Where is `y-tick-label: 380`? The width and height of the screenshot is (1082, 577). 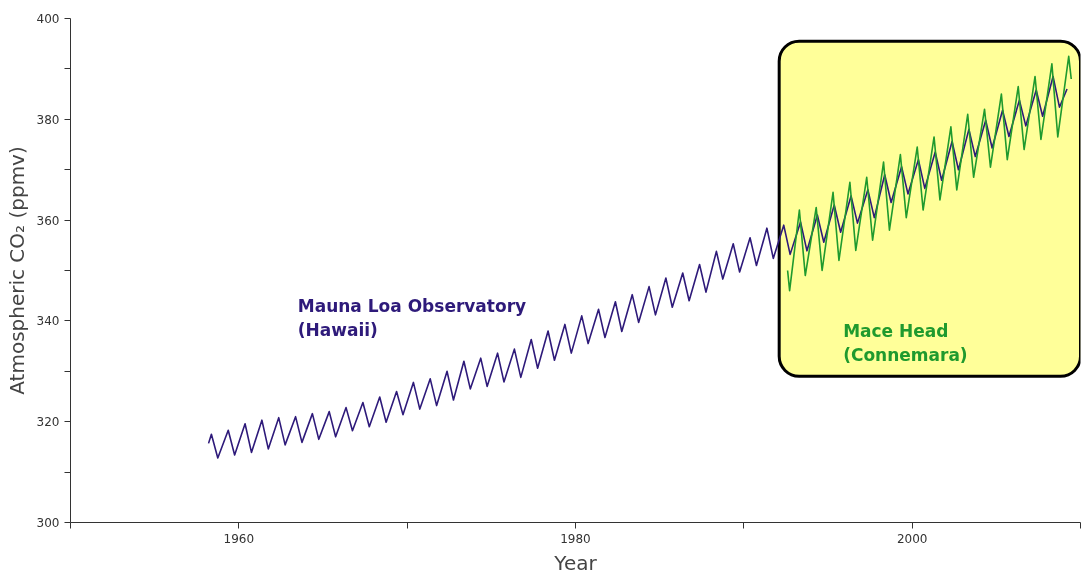 y-tick-label: 380 is located at coordinates (48, 119).